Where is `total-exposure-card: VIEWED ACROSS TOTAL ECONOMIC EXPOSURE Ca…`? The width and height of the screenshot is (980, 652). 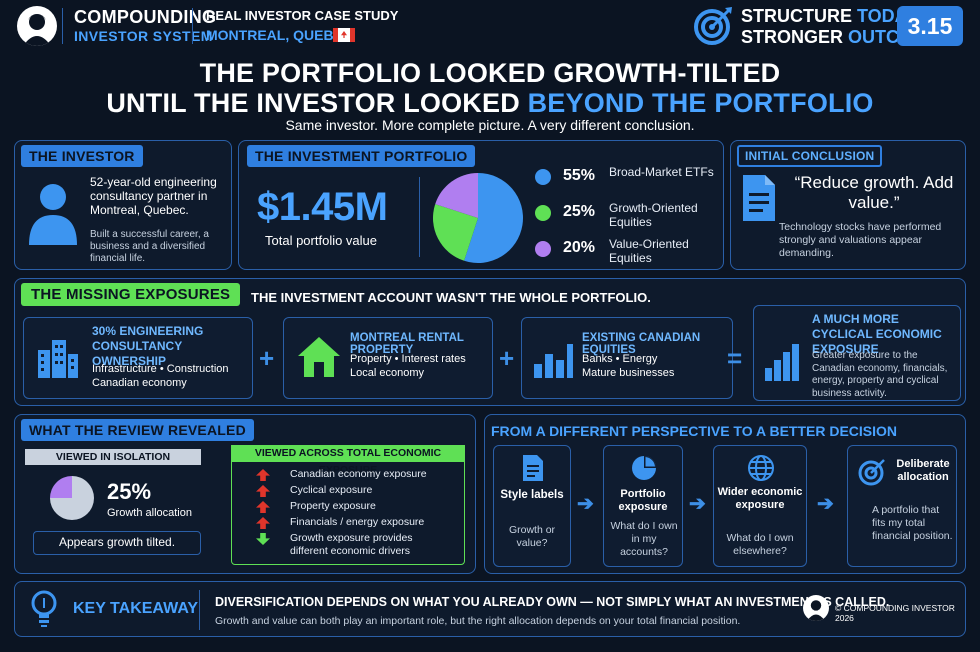 total-exposure-card: VIEWED ACROSS TOTAL ECONOMIC EXPOSURE Ca… is located at coordinates (348, 505).